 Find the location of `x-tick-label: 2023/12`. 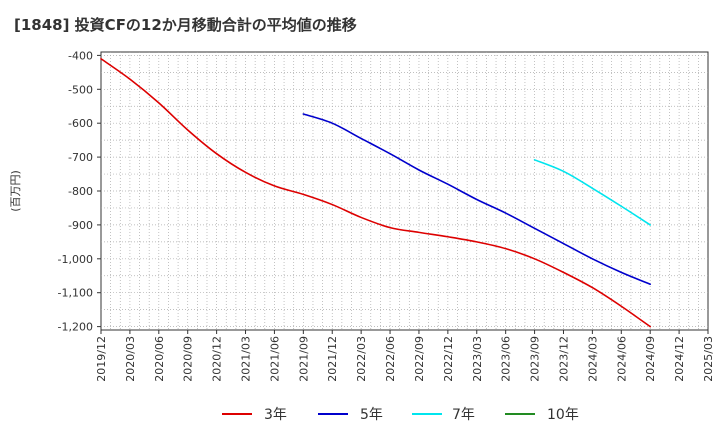

x-tick-label: 2023/12 is located at coordinates (563, 359).